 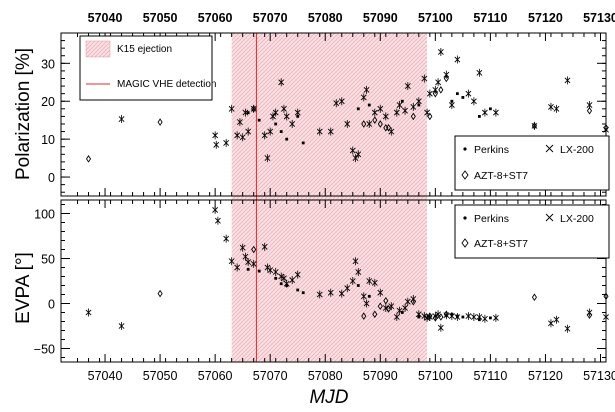 What do you see at coordinates (44, 350) in the screenshot?
I see `bottom-y-tick-label: −50` at bounding box center [44, 350].